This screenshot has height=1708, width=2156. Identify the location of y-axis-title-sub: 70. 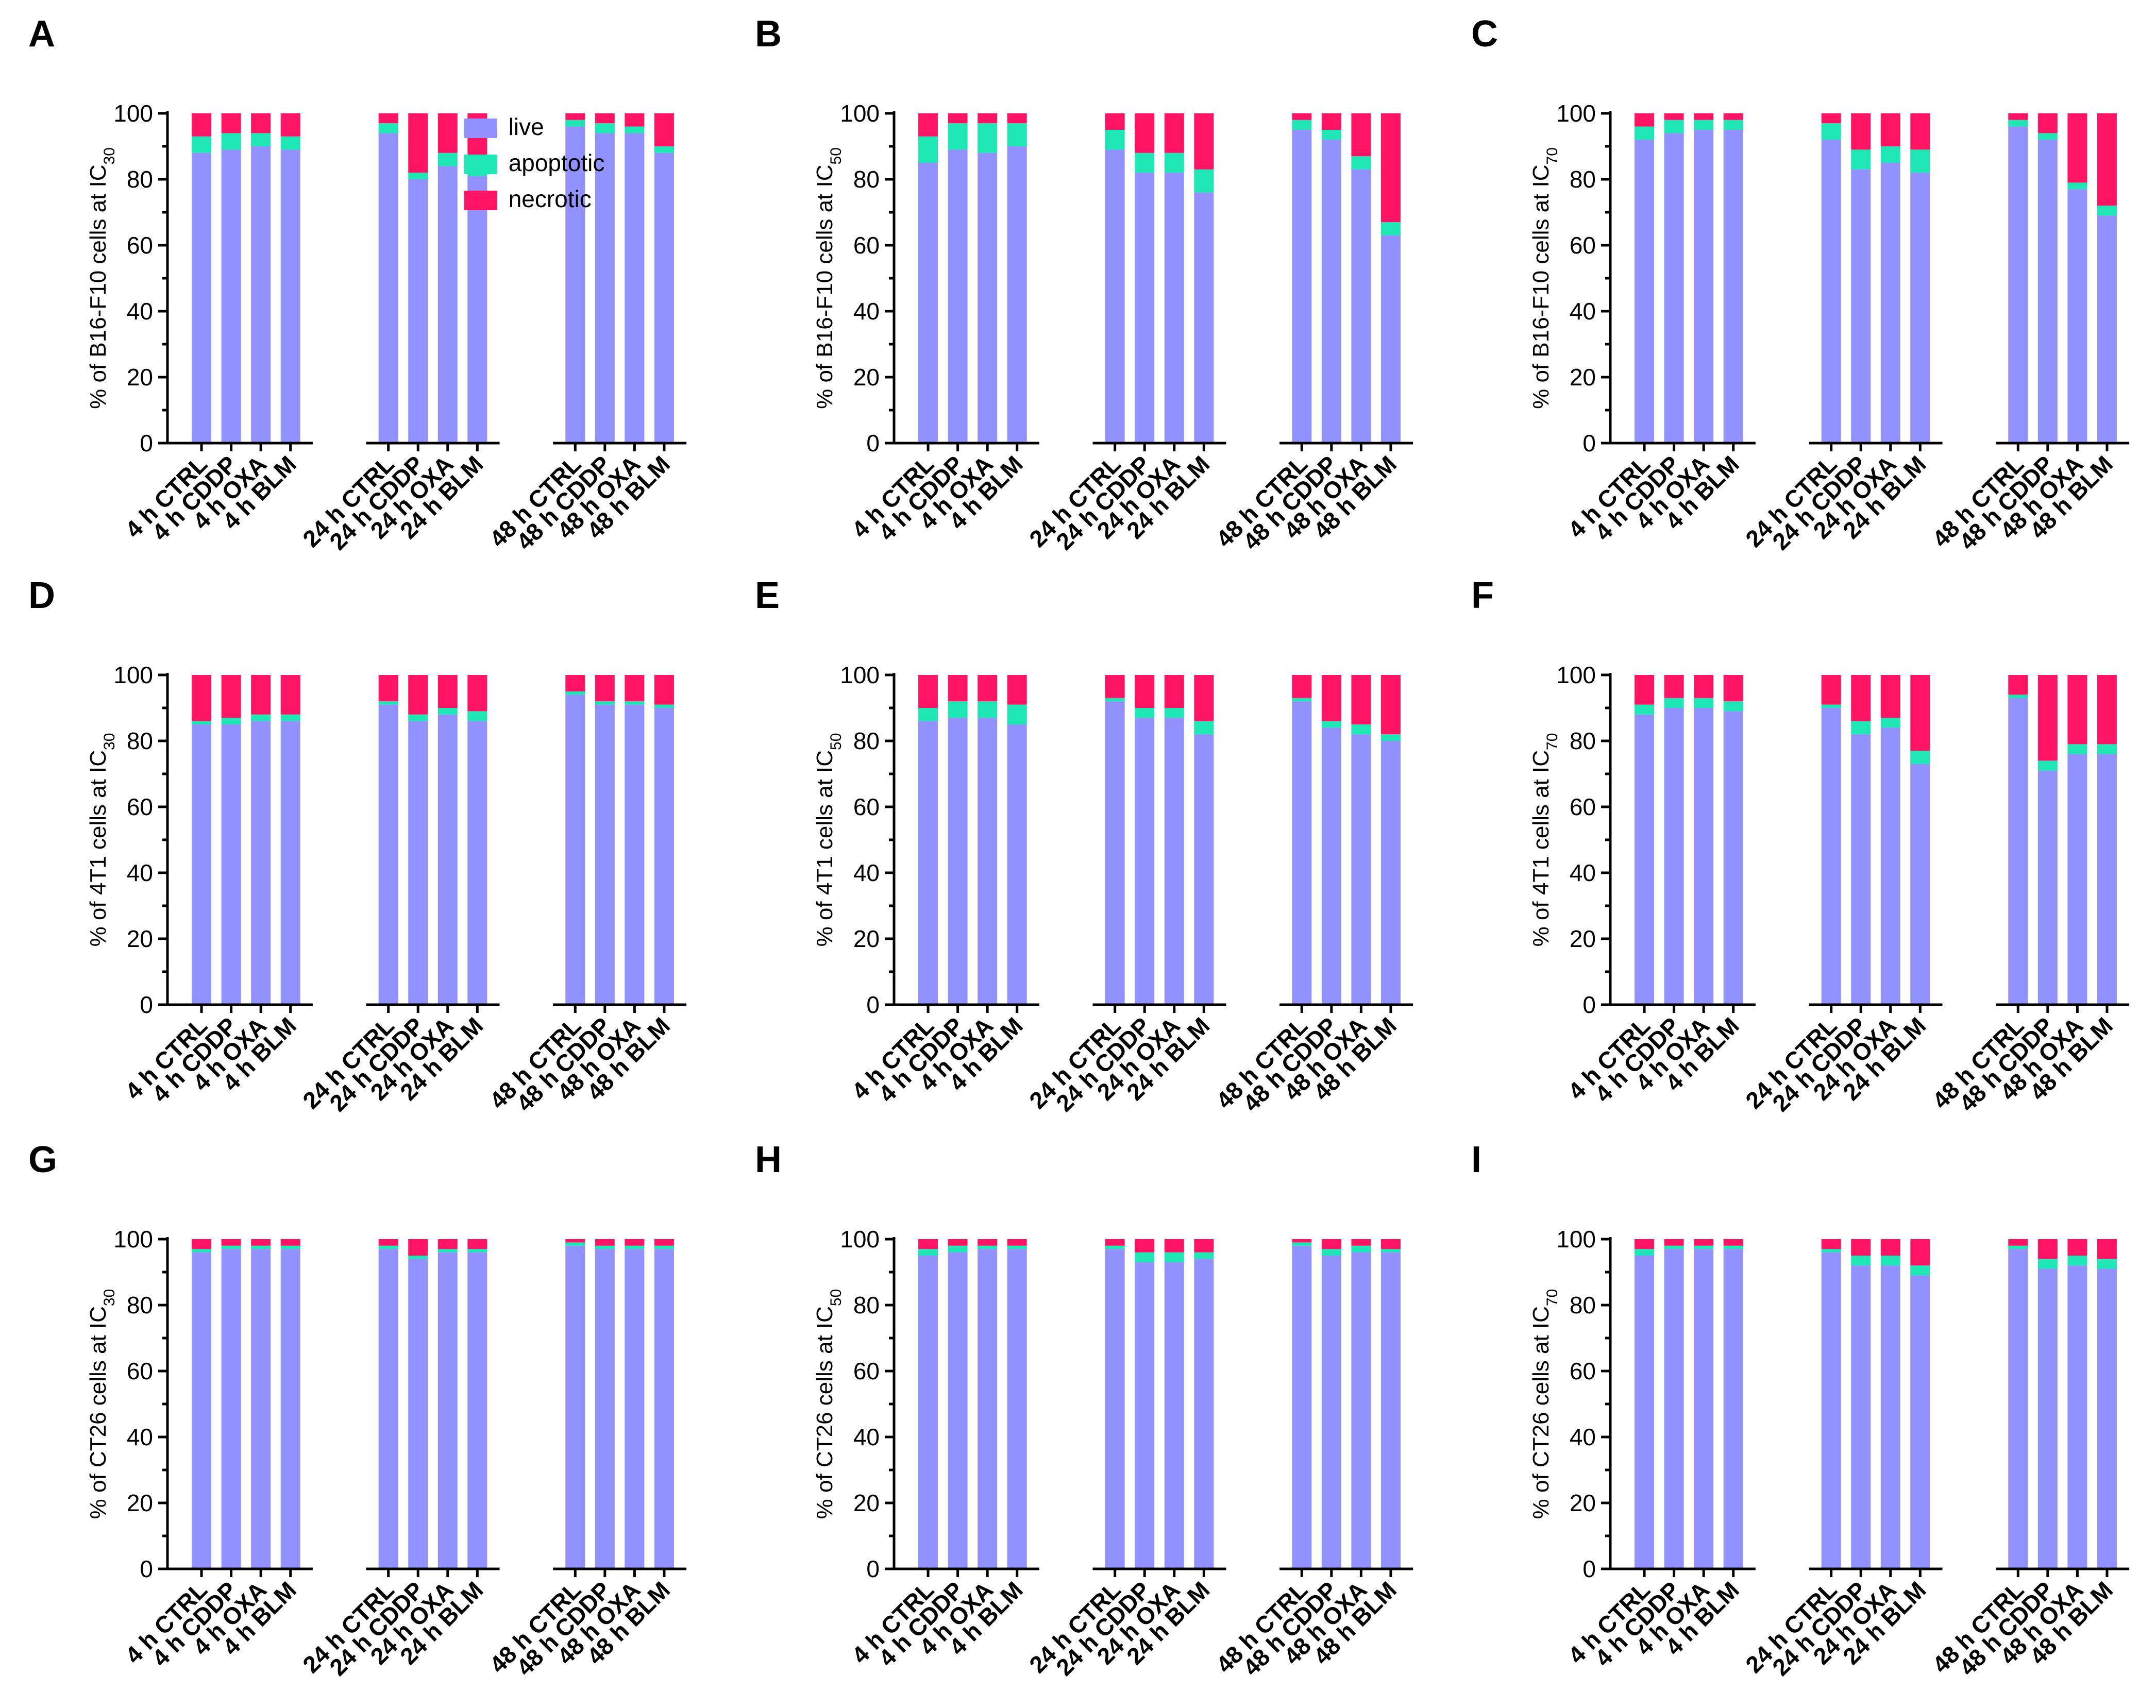
(1552, 155).